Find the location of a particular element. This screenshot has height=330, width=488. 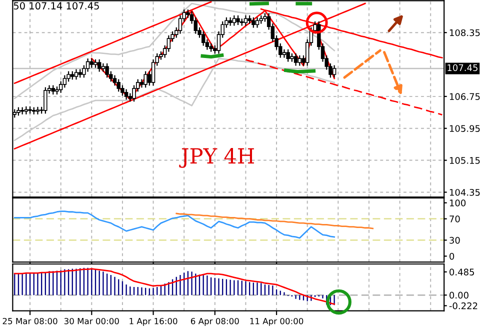

y-tick-label: 100 is located at coordinates (458, 203).